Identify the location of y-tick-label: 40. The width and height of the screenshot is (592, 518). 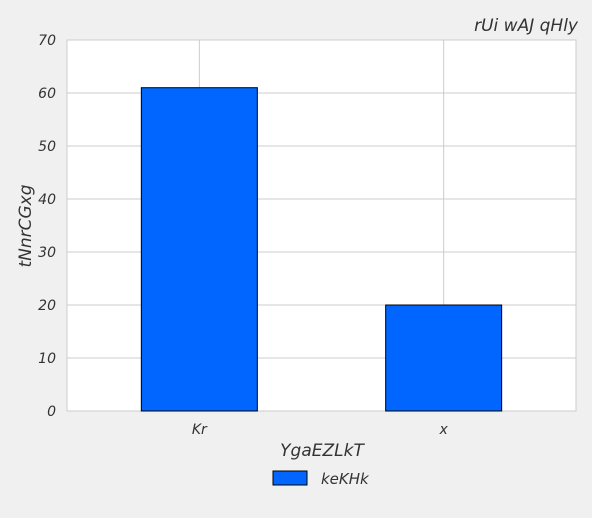
(47, 200).